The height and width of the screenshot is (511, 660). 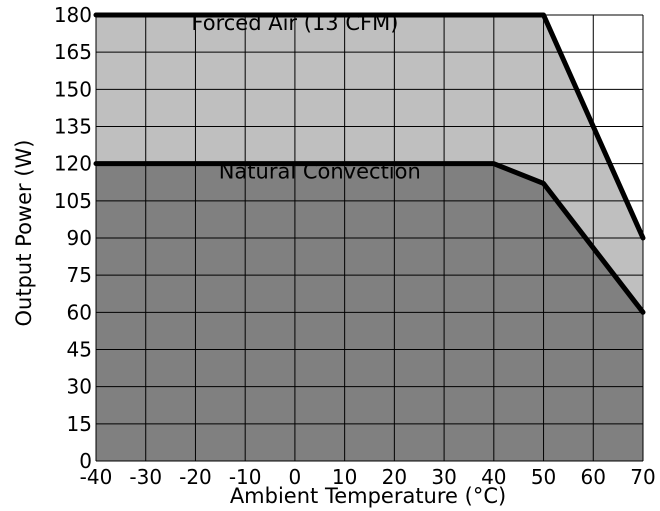 What do you see at coordinates (368, 477) in the screenshot?
I see `x-tick-labels: -40 -30 -20 -10 0 10 20 30 40 50 60 70` at bounding box center [368, 477].